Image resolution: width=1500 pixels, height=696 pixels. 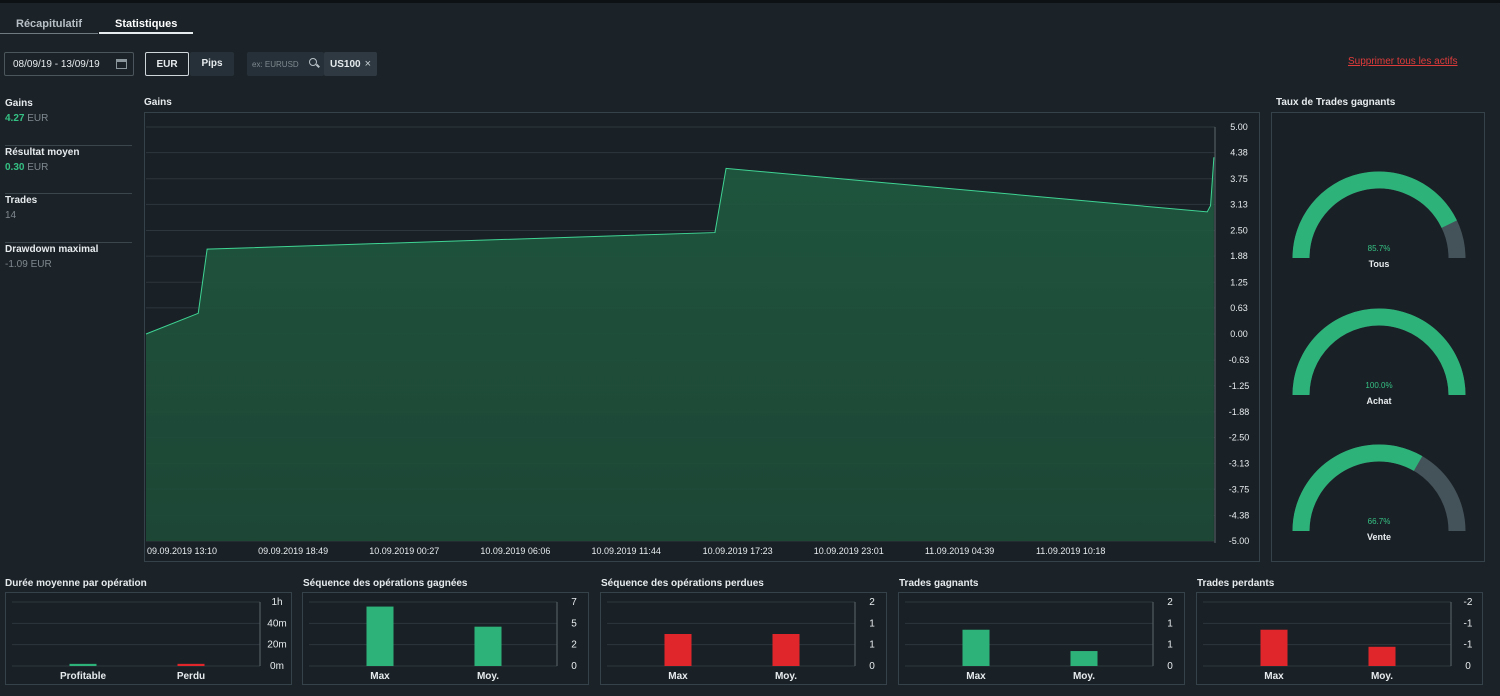 What do you see at coordinates (1239, 127) in the screenshot?
I see `y-tick-label: 5.00` at bounding box center [1239, 127].